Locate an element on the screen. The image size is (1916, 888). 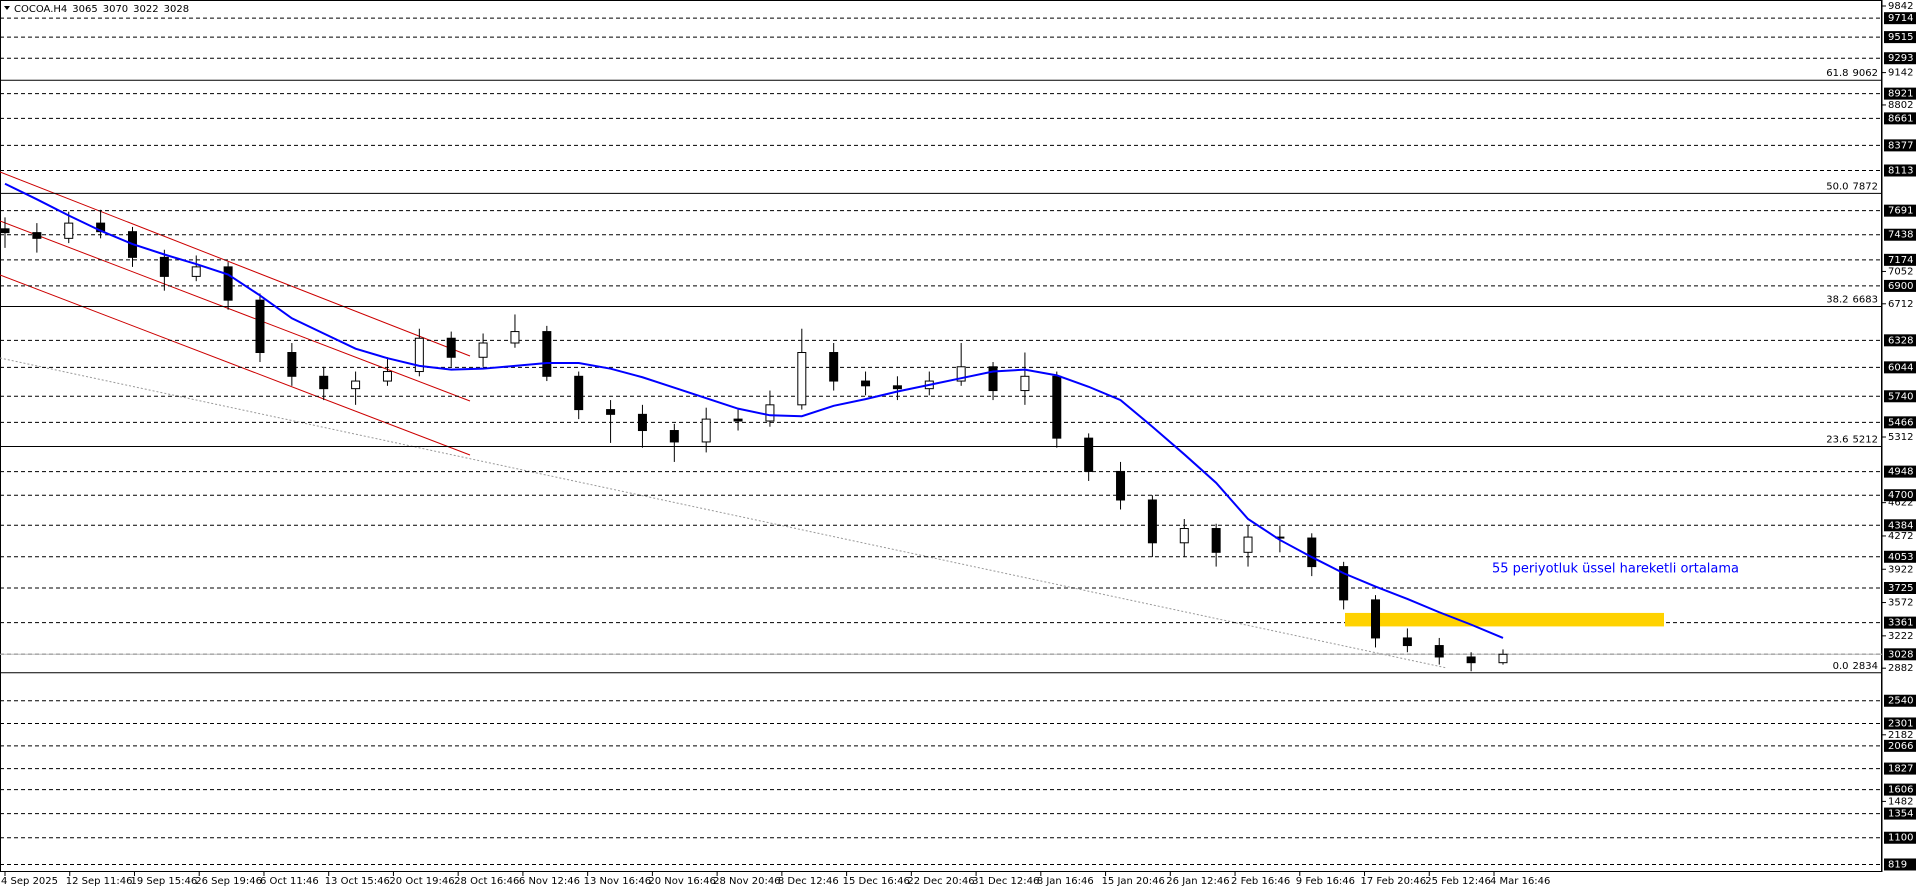
y-tick-label: 9142 is located at coordinates (1900, 73).